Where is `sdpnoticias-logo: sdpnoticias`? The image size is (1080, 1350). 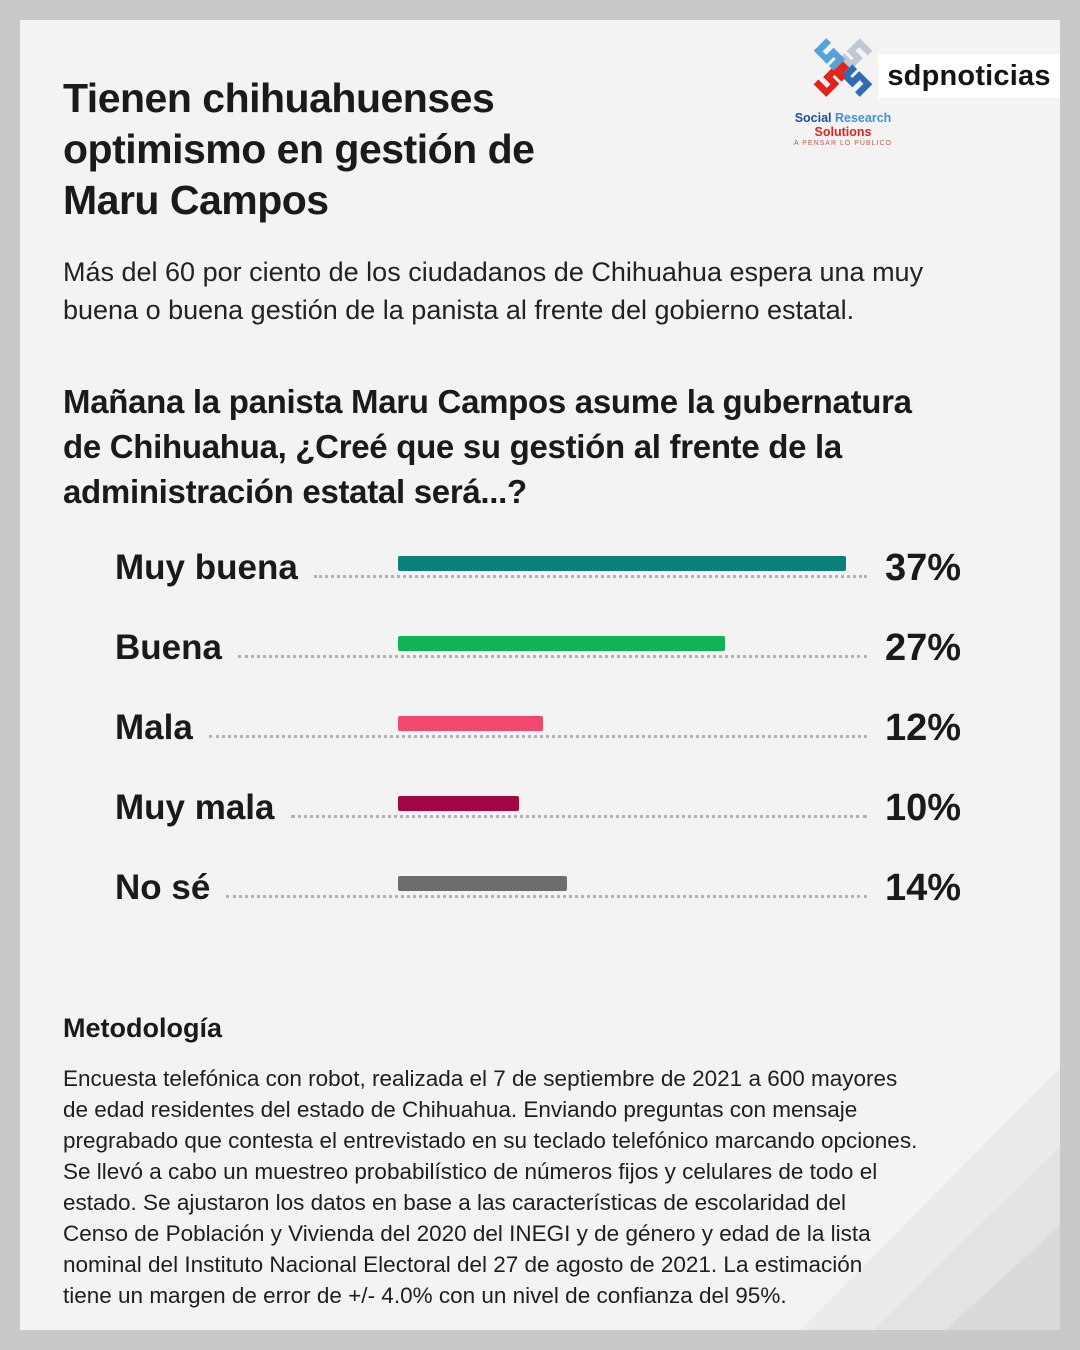 sdpnoticias-logo: sdpnoticias is located at coordinates (969, 76).